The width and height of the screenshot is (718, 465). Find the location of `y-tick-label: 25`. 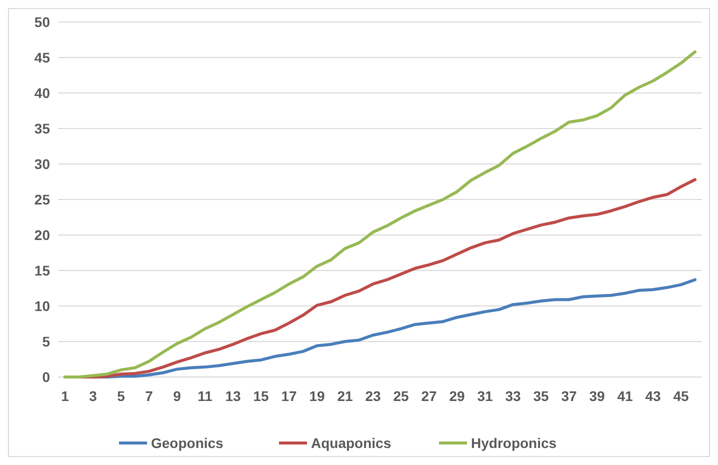

y-tick-label: 25 is located at coordinates (42, 199).